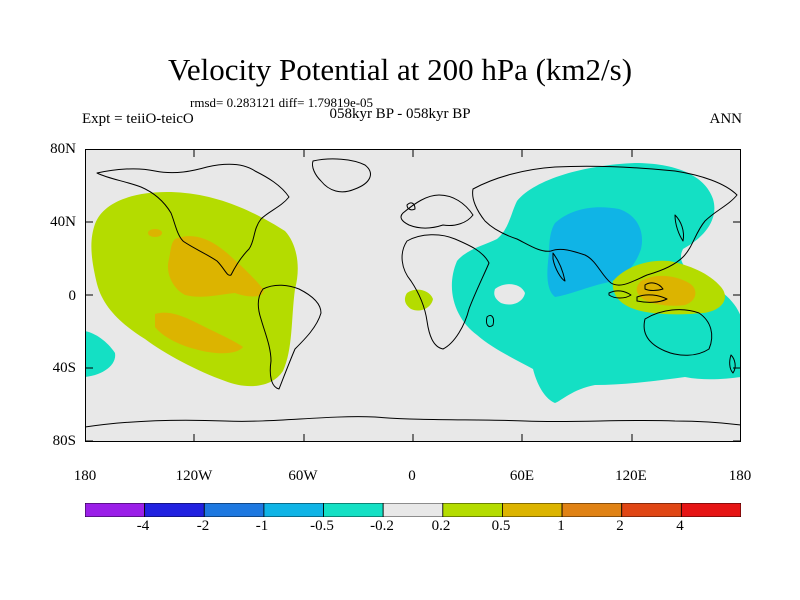 Image resolution: width=800 pixels, height=600 pixels. Describe the element at coordinates (203, 526) in the screenshot. I see `colorbar-label: -2` at that location.